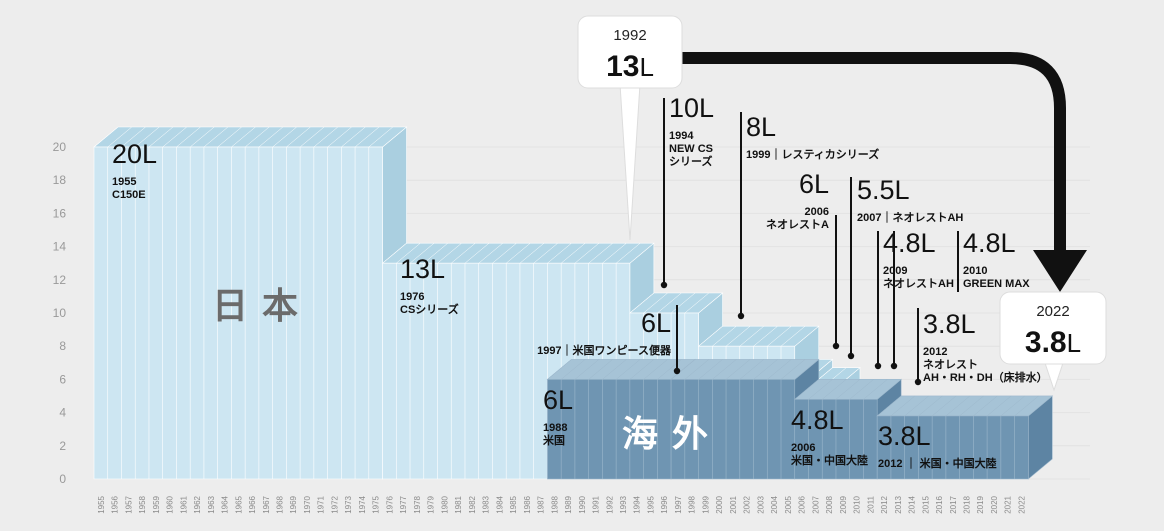 This screenshot has width=1164, height=531. What do you see at coordinates (62, 379) in the screenshot?
I see `y-tick-label: 6` at bounding box center [62, 379].